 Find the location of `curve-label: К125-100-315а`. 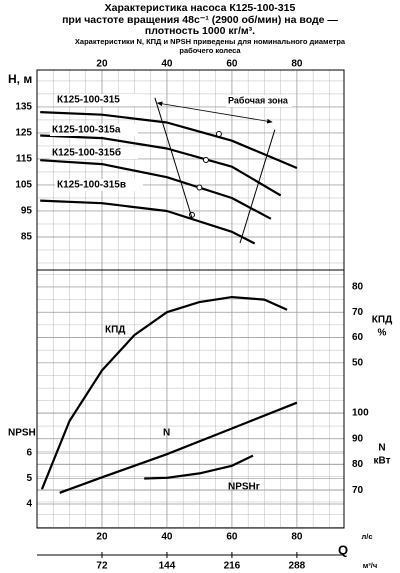

curve-label: К125-100-315а is located at coordinates (86, 130).